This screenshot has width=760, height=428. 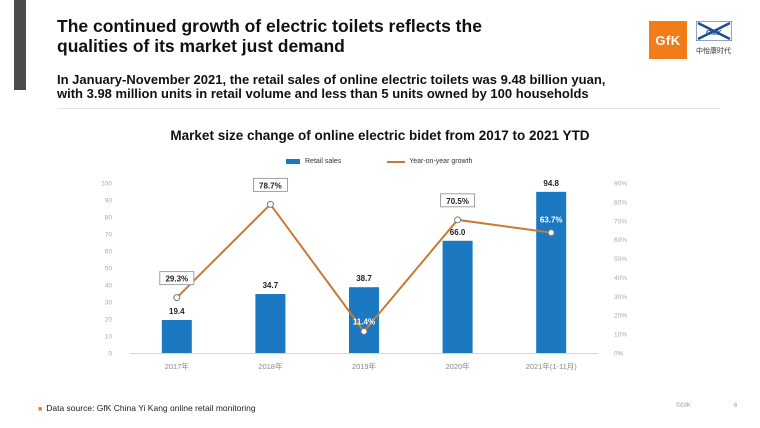 What do you see at coordinates (109, 218) in the screenshot?
I see `y-tick-left: 80` at bounding box center [109, 218].